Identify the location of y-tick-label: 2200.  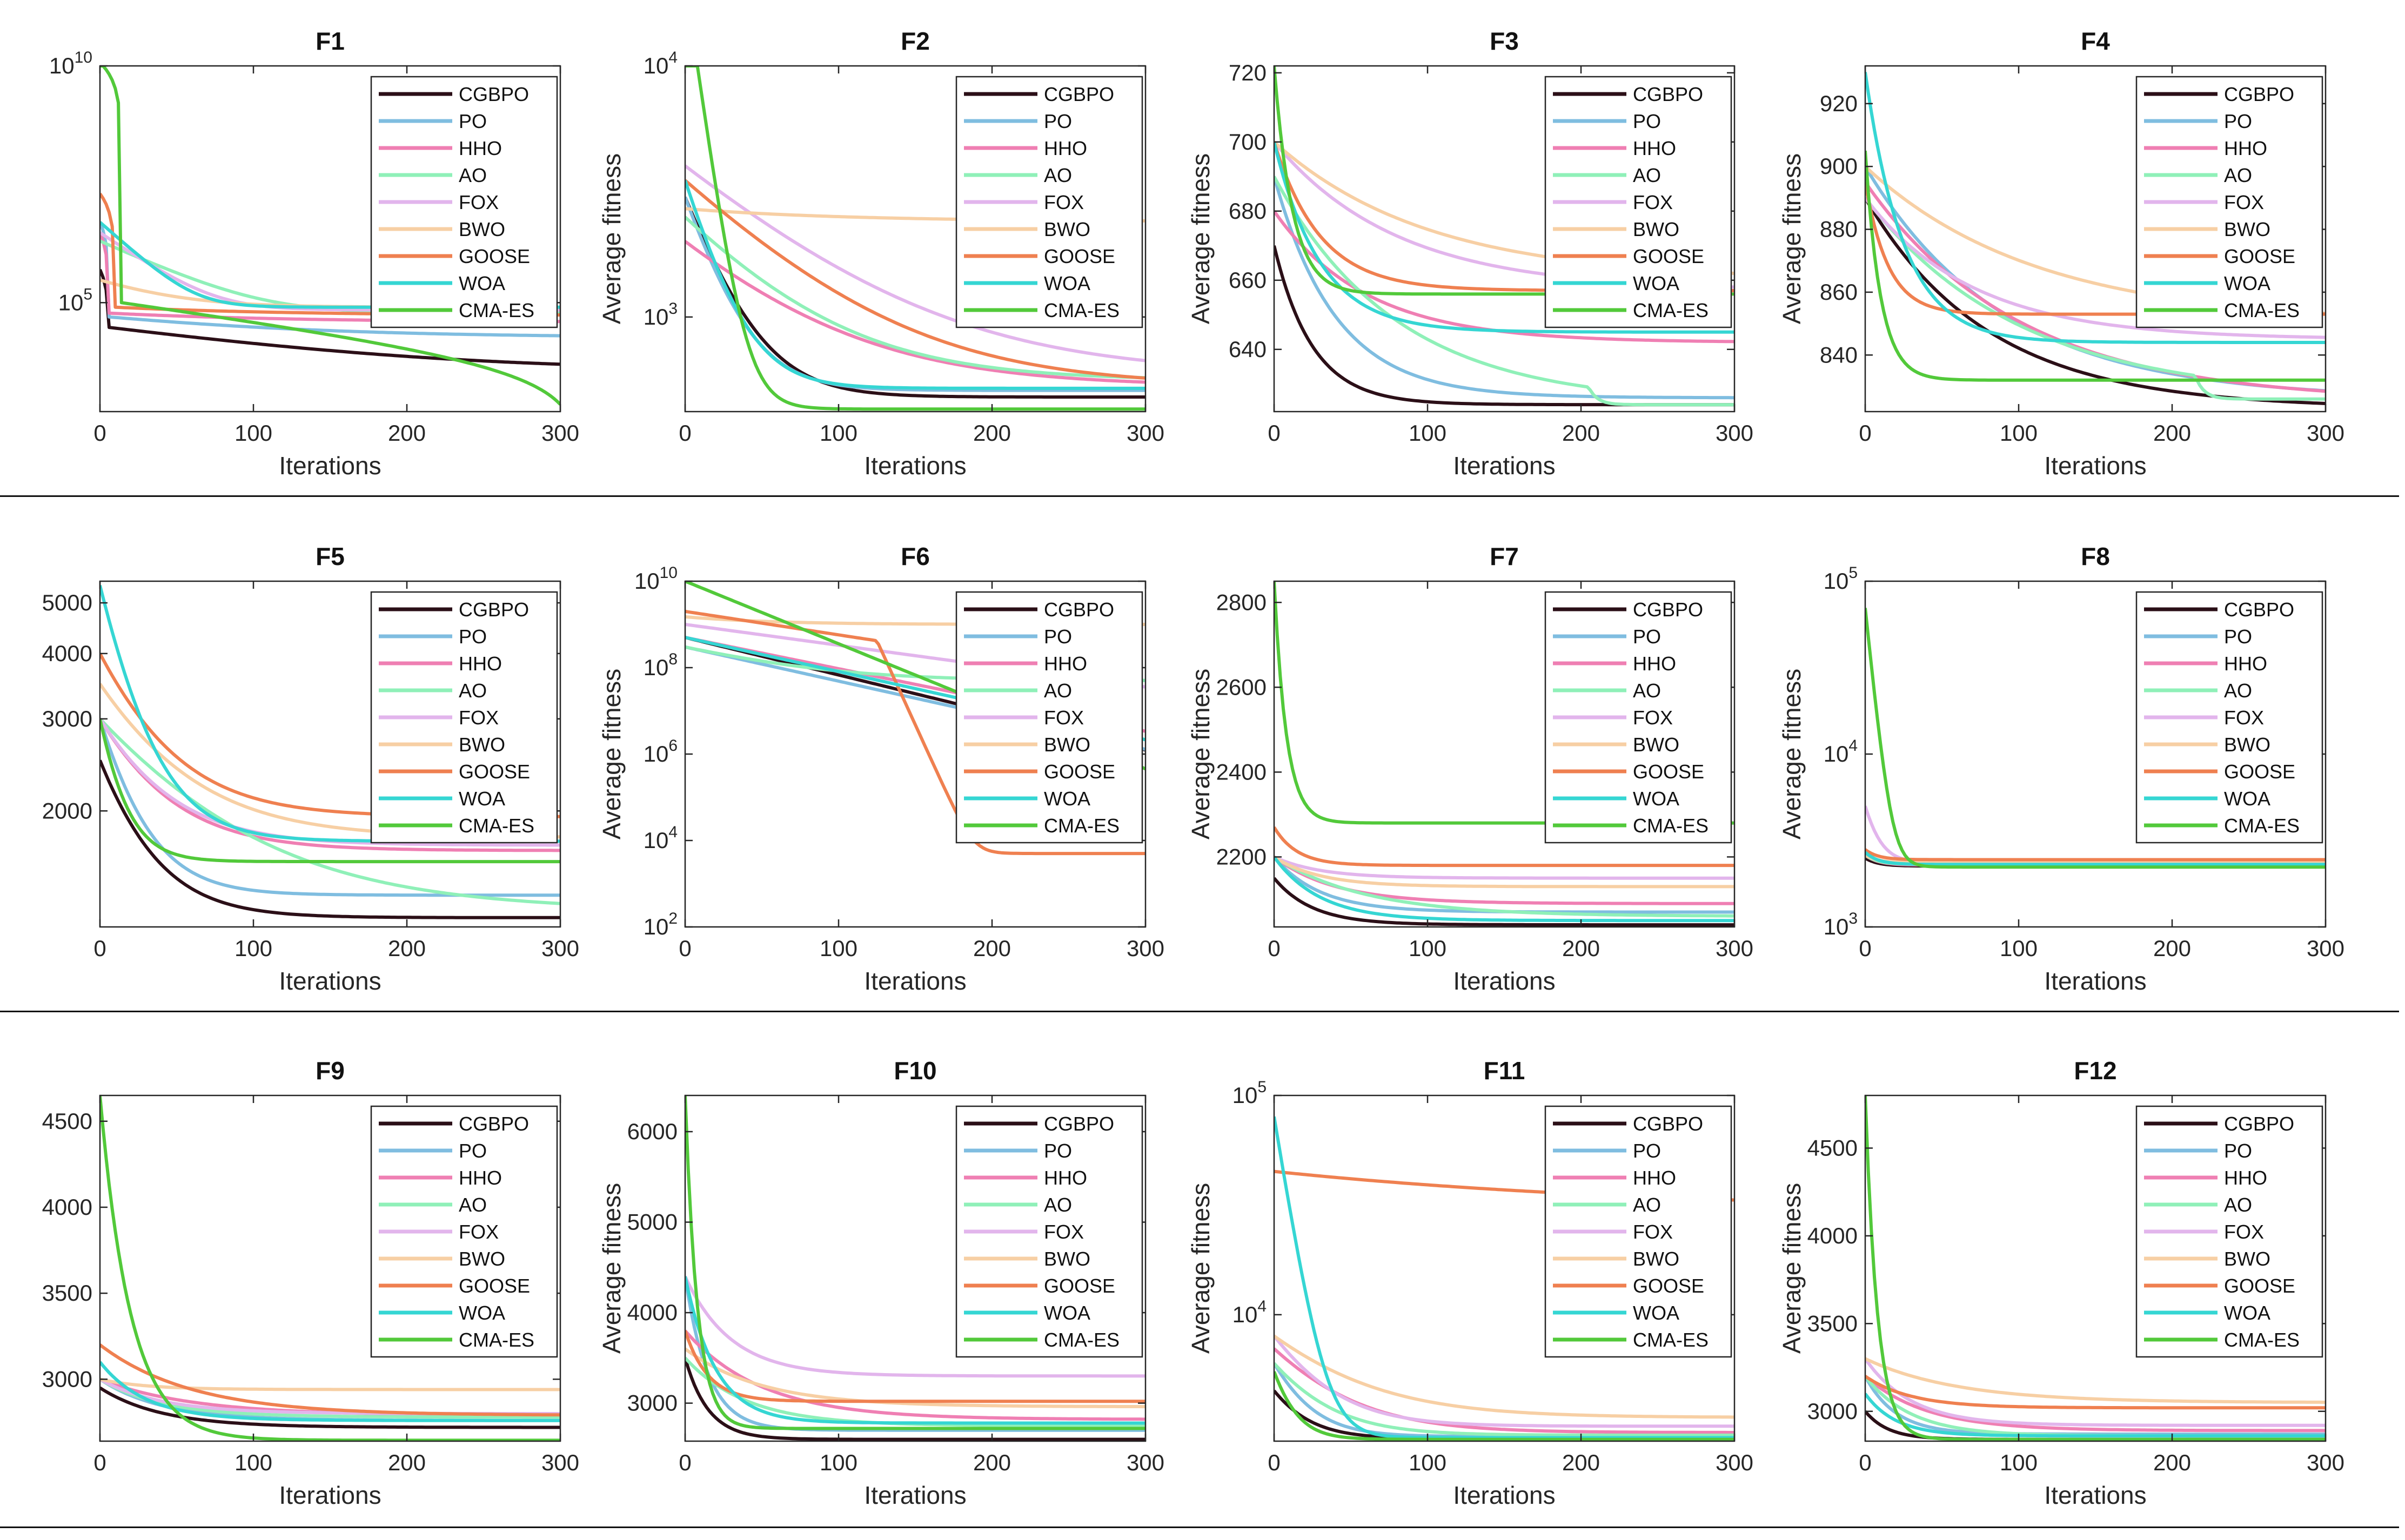
(1242, 856).